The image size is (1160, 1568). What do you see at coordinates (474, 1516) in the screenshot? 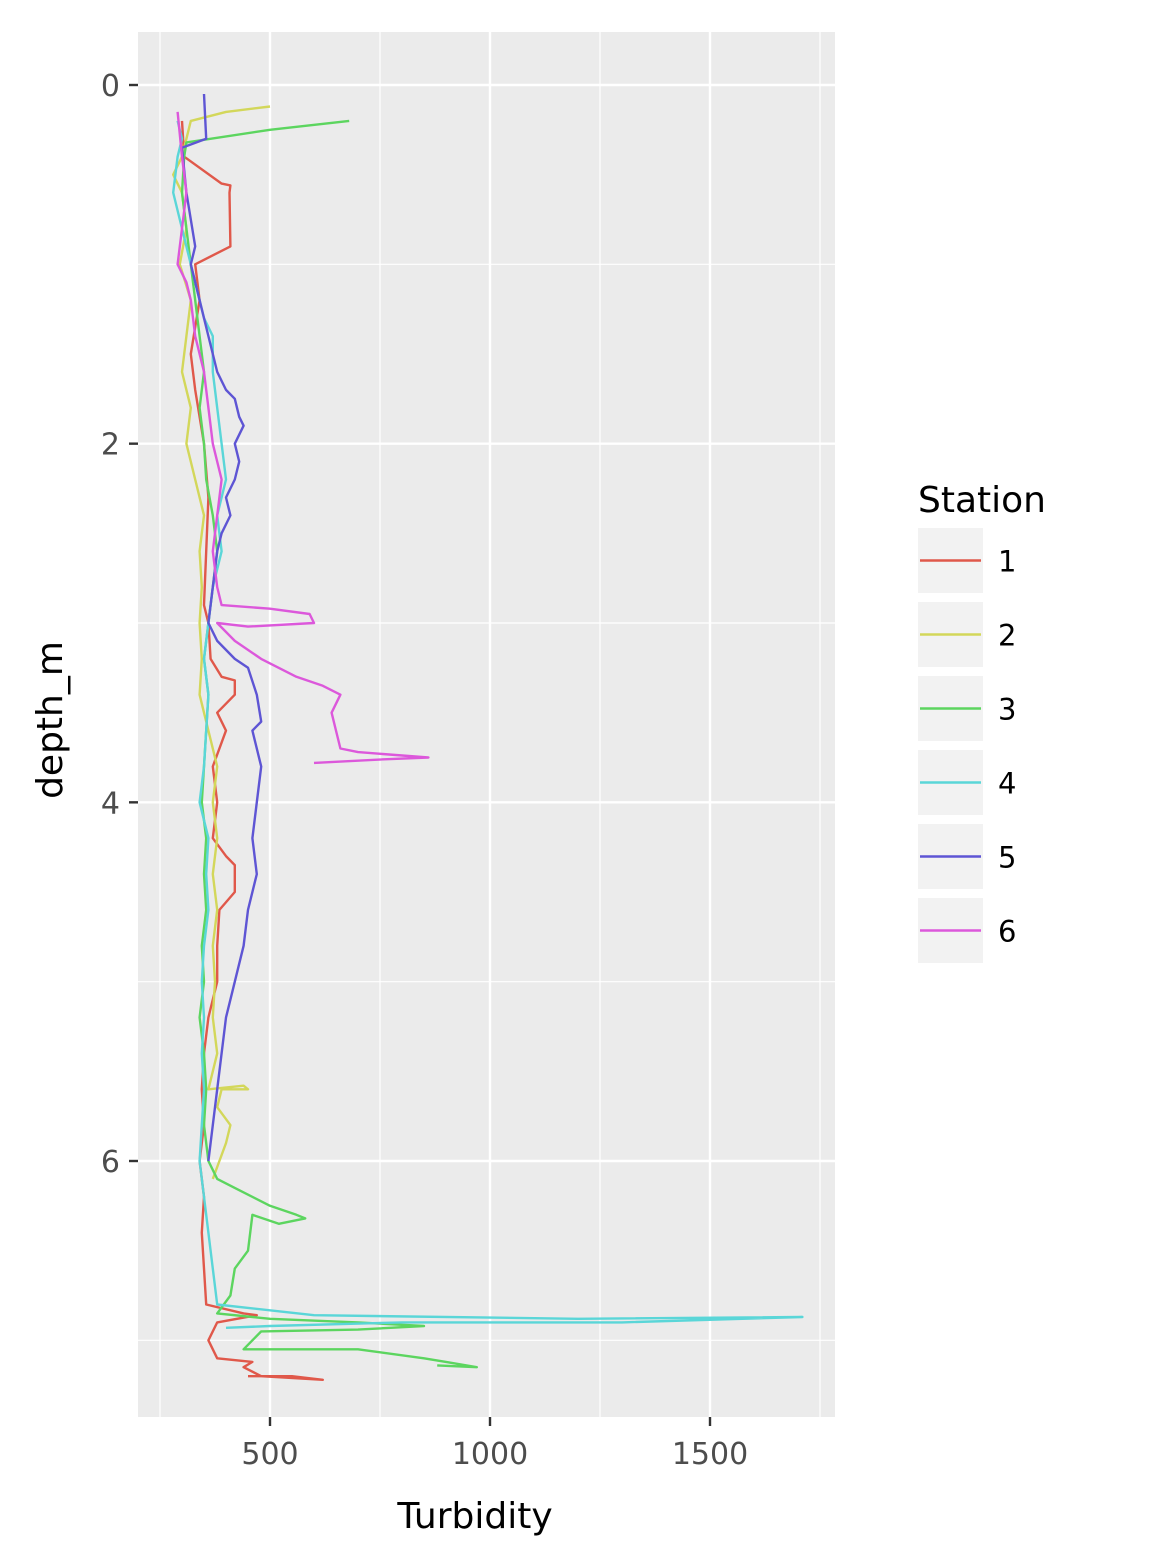
I see `x-axis-title: Turbidity` at bounding box center [474, 1516].